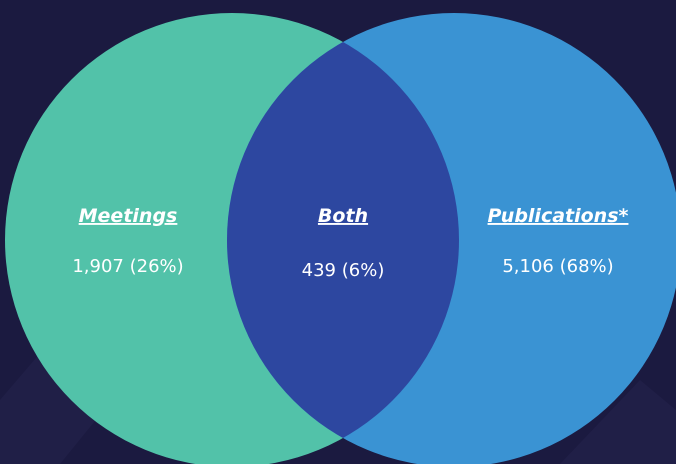 Image resolution: width=676 pixels, height=464 pixels. Describe the element at coordinates (557, 266) in the screenshot. I see `region-value: 5,106 (68%)` at that location.